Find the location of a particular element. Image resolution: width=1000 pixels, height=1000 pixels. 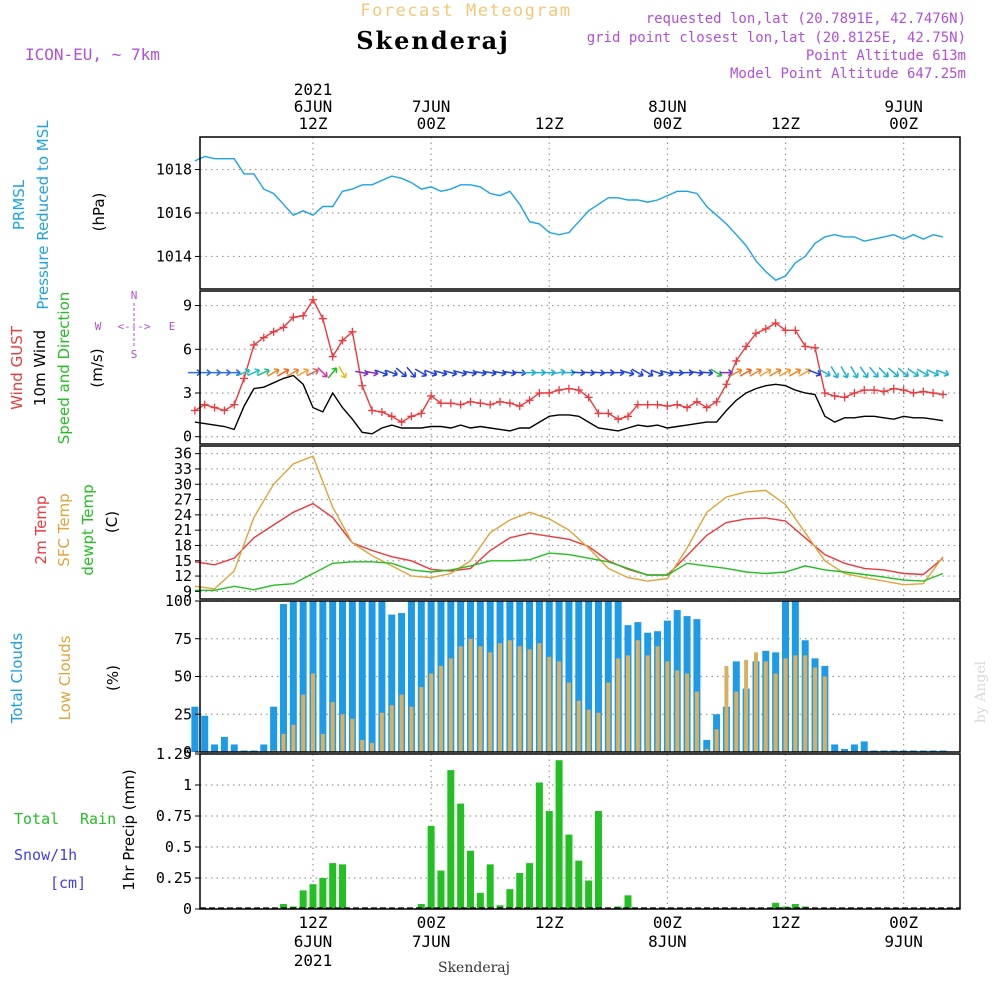

label-rain: Rain is located at coordinates (98, 819).